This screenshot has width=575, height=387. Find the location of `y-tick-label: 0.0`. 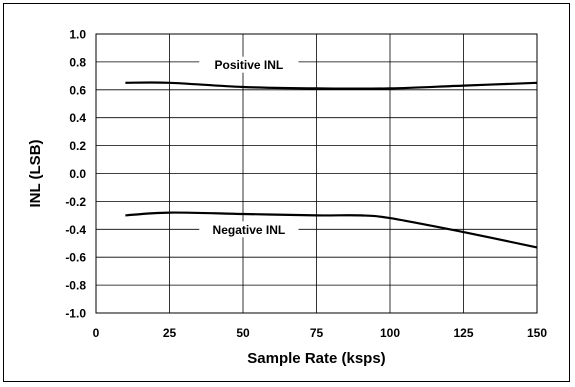

y-tick-label: 0.0 is located at coordinates (77, 174).